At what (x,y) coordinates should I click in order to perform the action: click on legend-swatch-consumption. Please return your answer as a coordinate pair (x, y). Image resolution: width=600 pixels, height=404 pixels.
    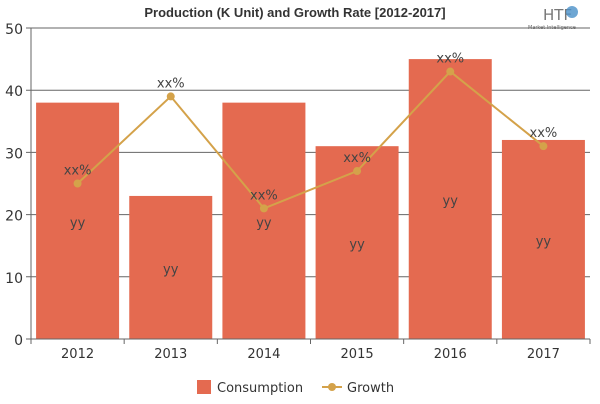
    Looking at the image, I should click on (204, 387).